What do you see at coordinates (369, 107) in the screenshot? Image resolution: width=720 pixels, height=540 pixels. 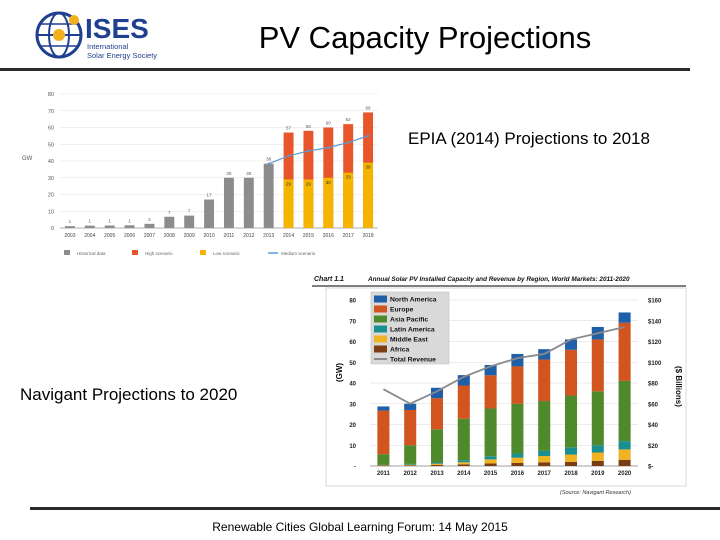 I see `epia-data-label: 69` at bounding box center [369, 107].